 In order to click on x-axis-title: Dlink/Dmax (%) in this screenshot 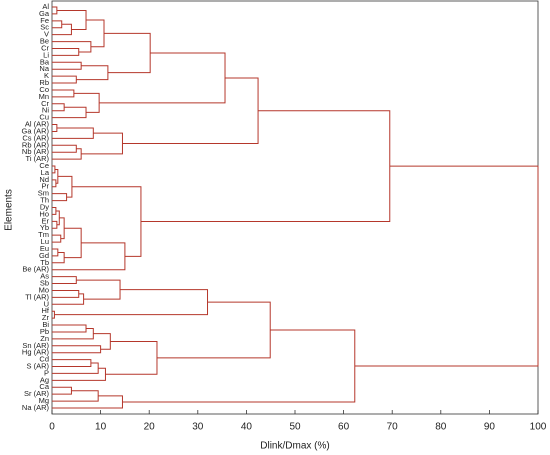, I will do `click(294, 446)`.